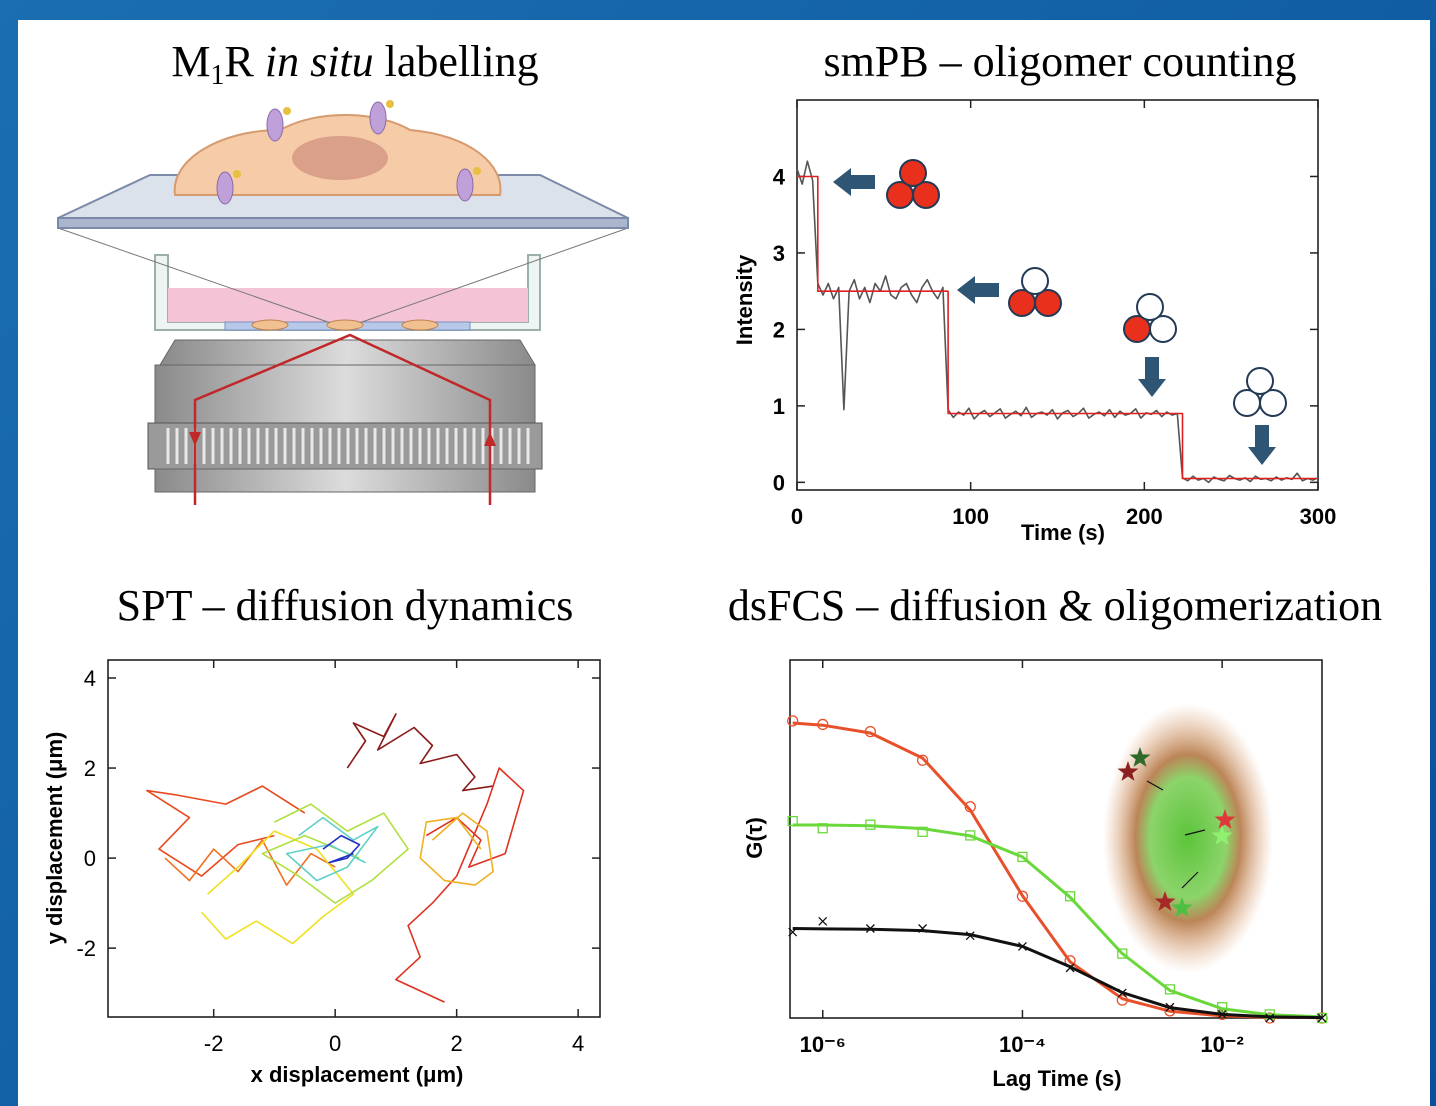  What do you see at coordinates (345, 605) in the screenshot?
I see `chart-title: SPT – diffusion dynamics` at bounding box center [345, 605].